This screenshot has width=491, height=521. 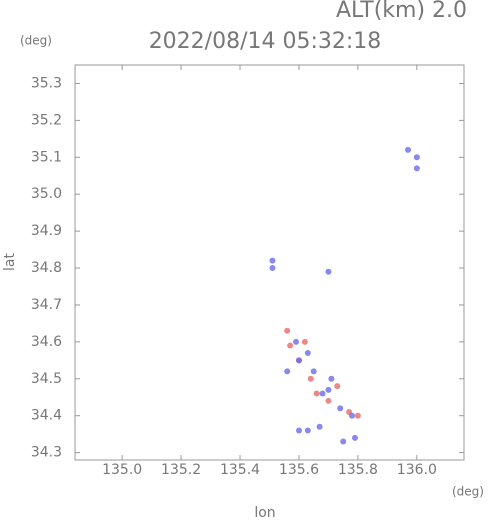 What do you see at coordinates (46, 194) in the screenshot?
I see `y-tick-label: 35.0` at bounding box center [46, 194].